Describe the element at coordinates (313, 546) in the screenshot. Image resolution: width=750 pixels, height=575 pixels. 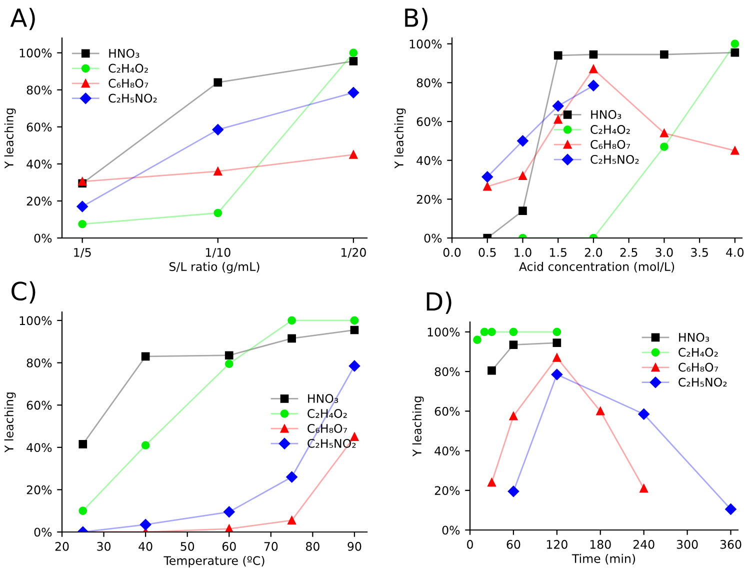
I see `x-tick-label: 80` at that location.